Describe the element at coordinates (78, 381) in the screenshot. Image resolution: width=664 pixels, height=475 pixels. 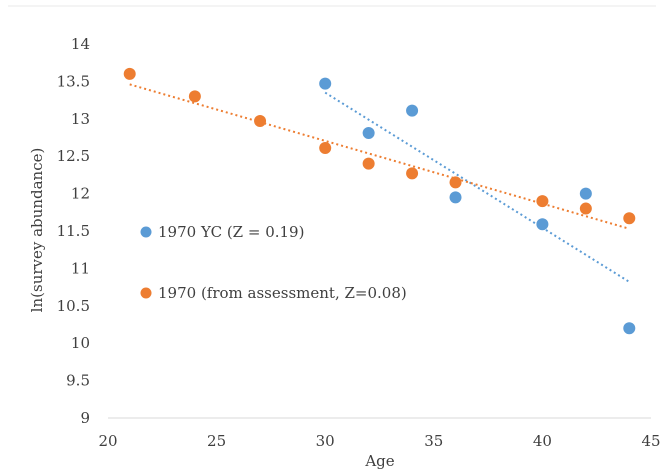
I see `y-tick-label: 9.5` at that location.